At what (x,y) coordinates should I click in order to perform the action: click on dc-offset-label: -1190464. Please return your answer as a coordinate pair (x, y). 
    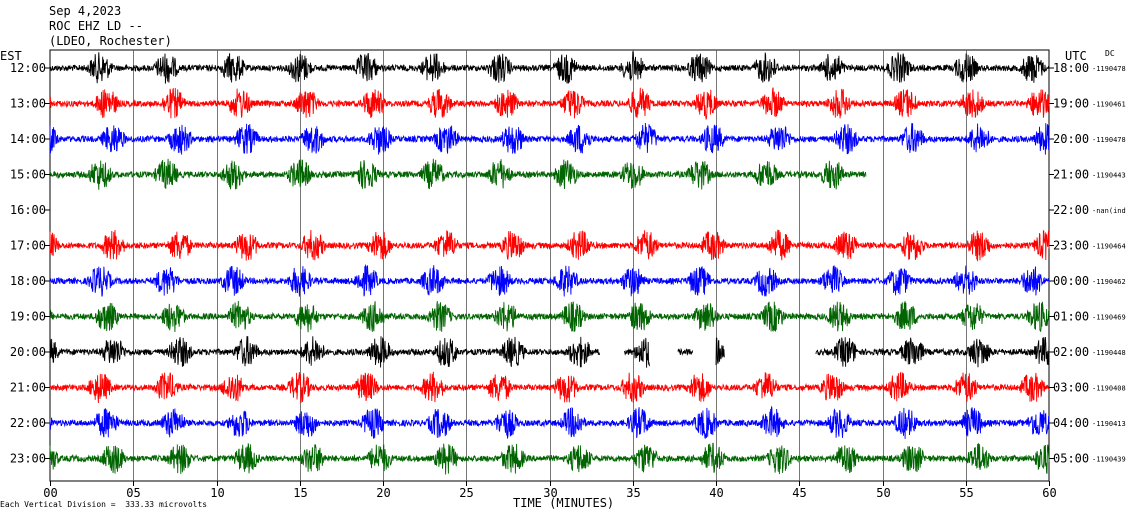
    Looking at the image, I should click on (1109, 247).